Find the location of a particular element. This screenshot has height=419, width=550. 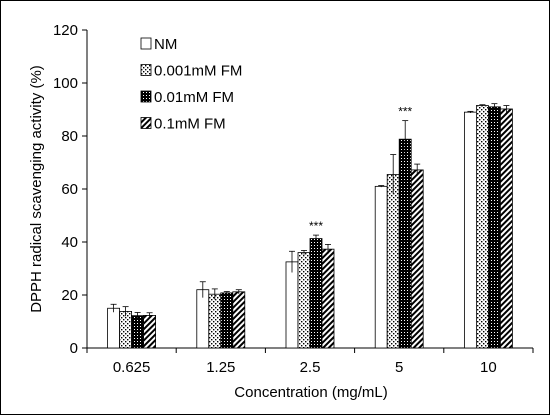

y-tick-label: 120 is located at coordinates (65, 30).